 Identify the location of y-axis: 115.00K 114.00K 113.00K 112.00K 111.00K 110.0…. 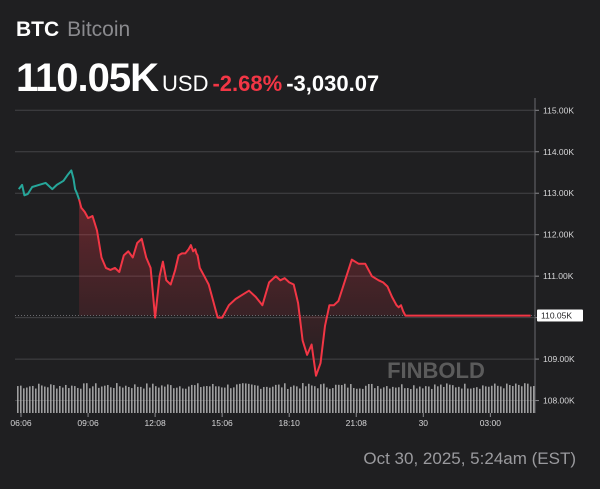
(554, 255).